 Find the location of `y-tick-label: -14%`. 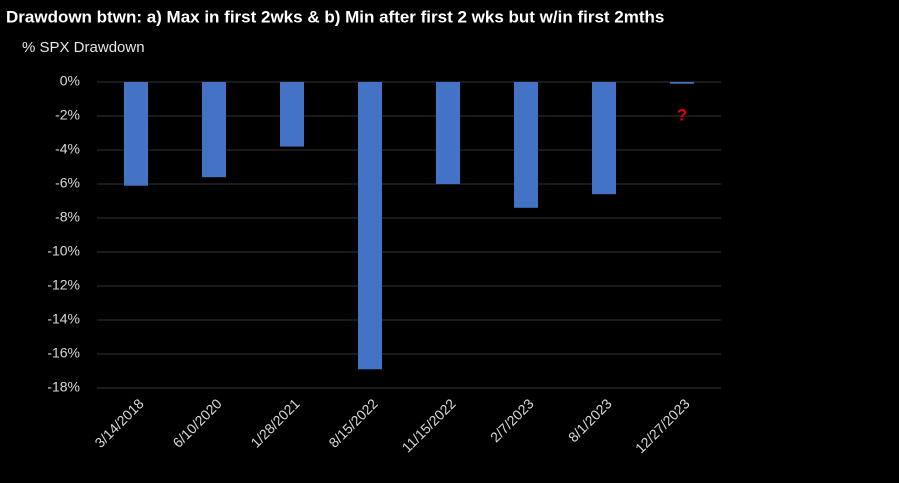

y-tick-label: -14% is located at coordinates (63, 319).